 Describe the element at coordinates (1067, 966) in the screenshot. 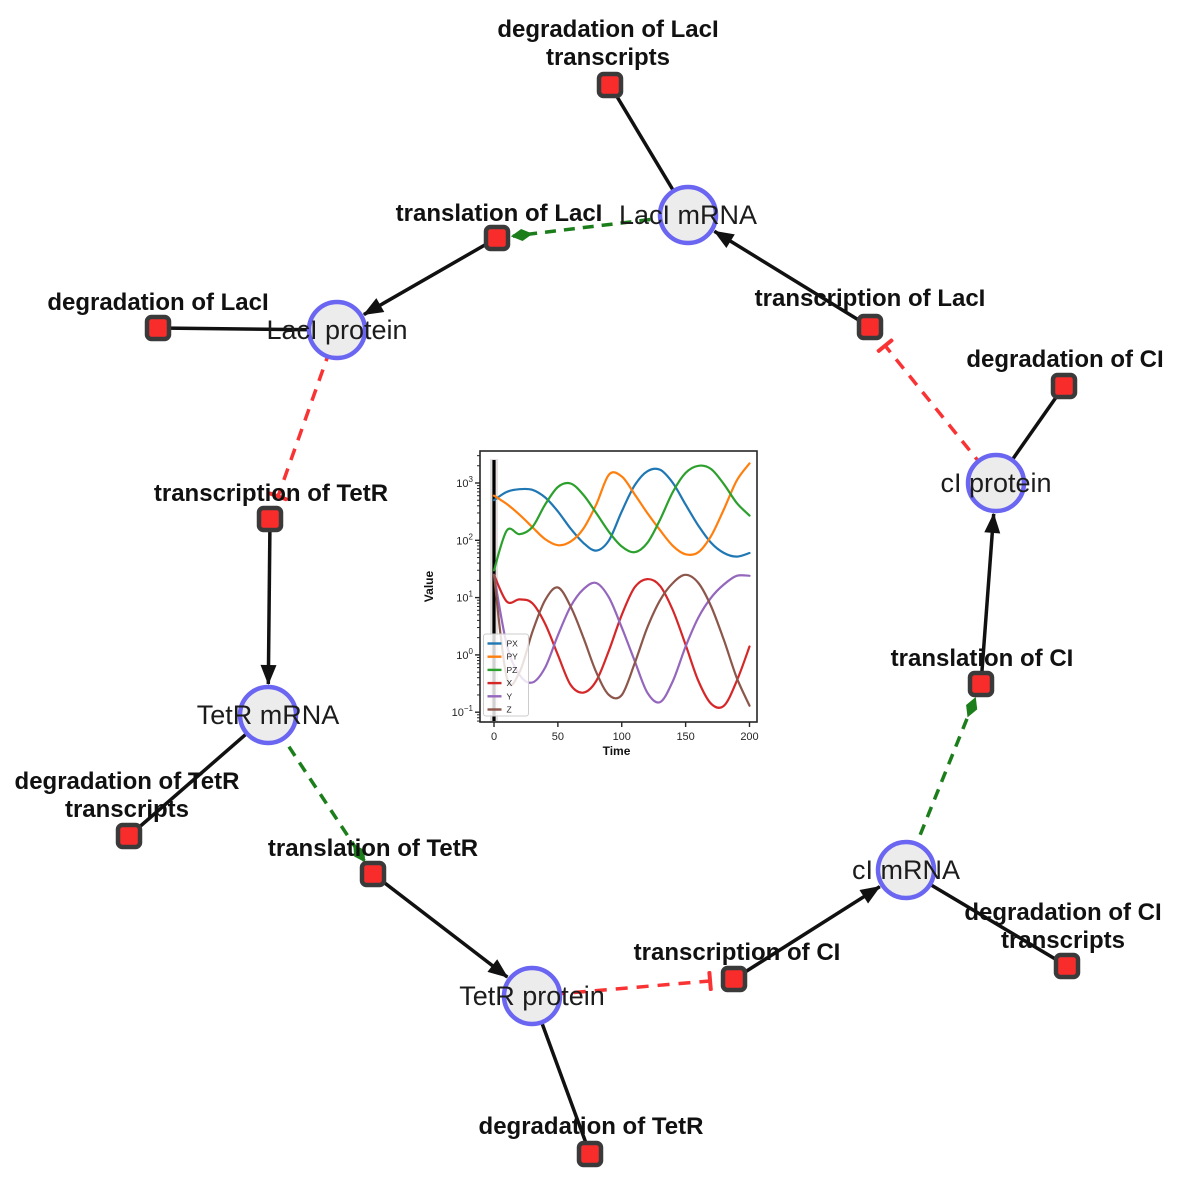

I see `reaction-node-deg_cI_tx` at that location.